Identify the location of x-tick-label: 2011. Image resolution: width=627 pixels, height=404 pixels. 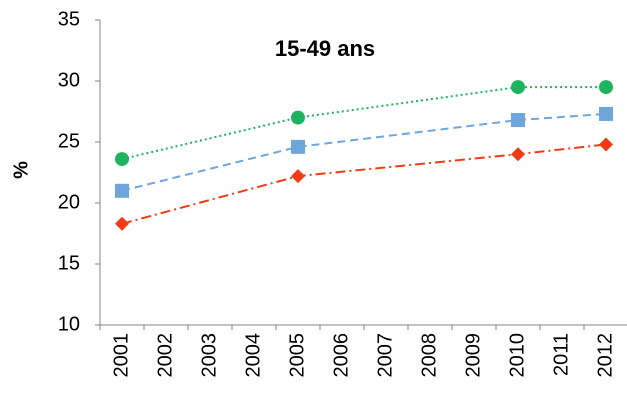
(561, 354).